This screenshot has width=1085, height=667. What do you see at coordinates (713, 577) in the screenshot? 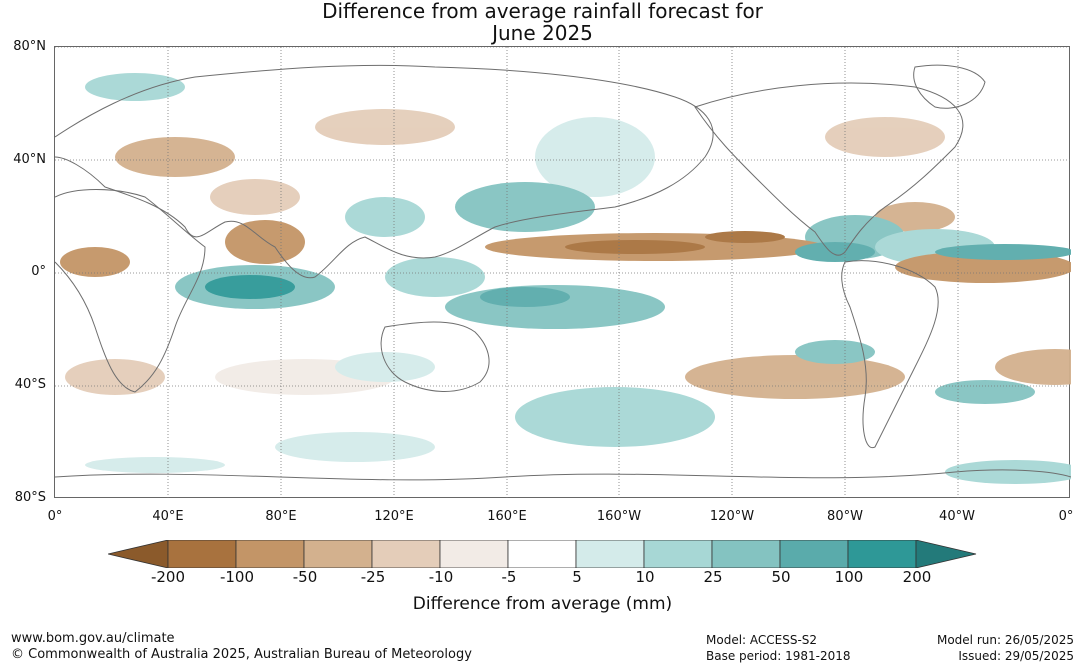
I see `colorbar-tick-label: 25` at bounding box center [713, 577].